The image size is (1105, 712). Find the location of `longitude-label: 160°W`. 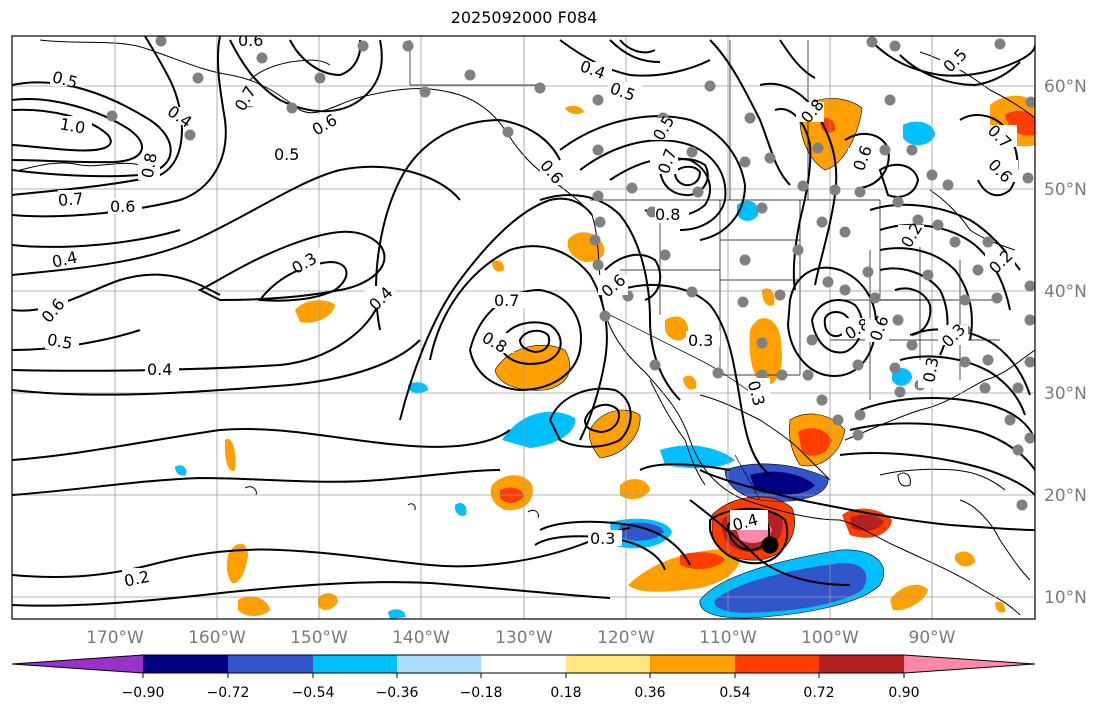

longitude-label: 160°W is located at coordinates (217, 638).